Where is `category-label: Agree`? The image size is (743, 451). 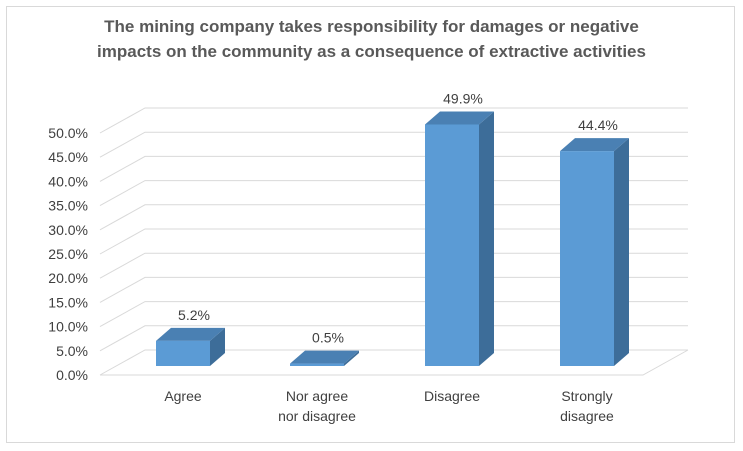 category-label: Agree is located at coordinates (183, 396).